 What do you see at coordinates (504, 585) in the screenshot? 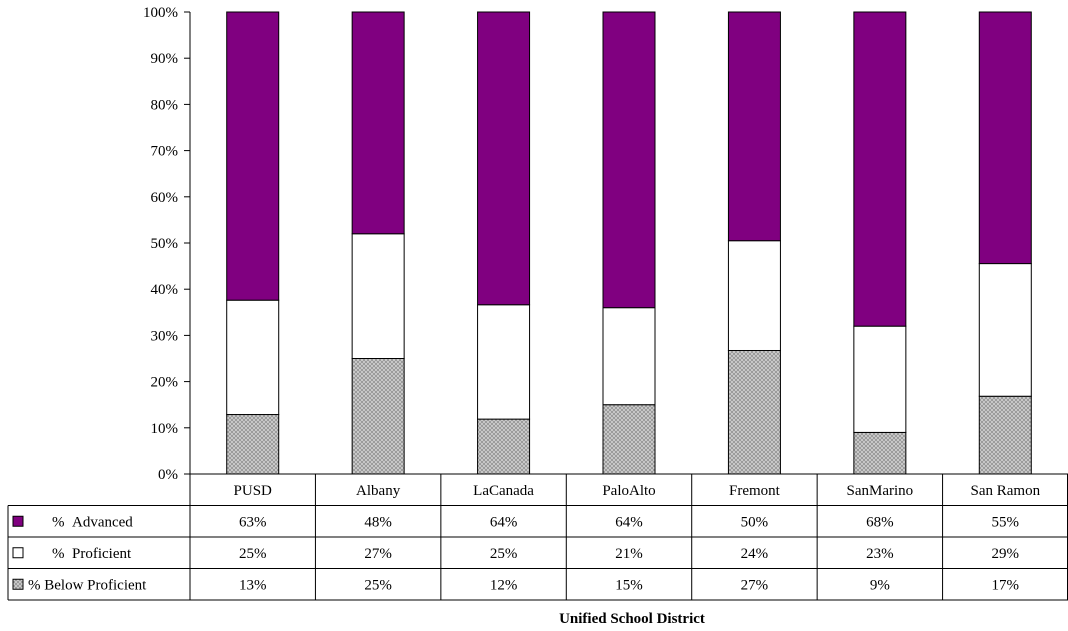
I see `data-label: 12%` at bounding box center [504, 585].